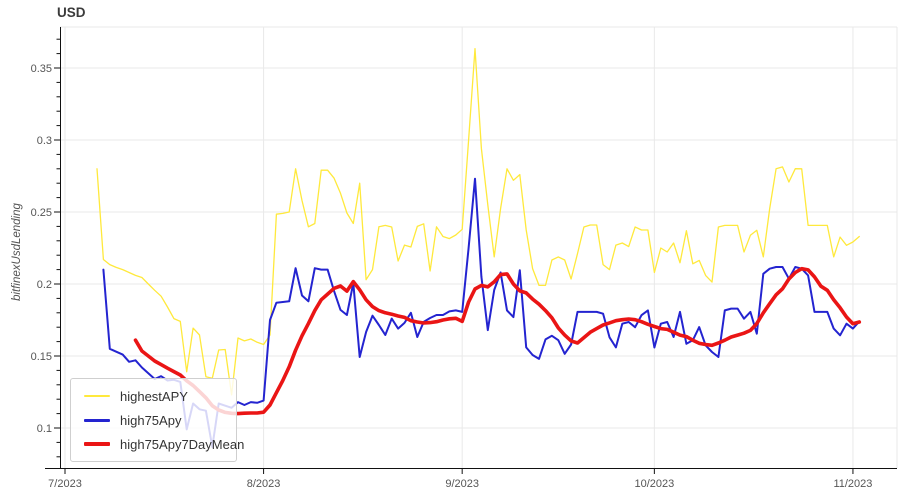 This screenshot has width=900, height=500. I want to click on svg-text: 9/2023, so click(462, 484).